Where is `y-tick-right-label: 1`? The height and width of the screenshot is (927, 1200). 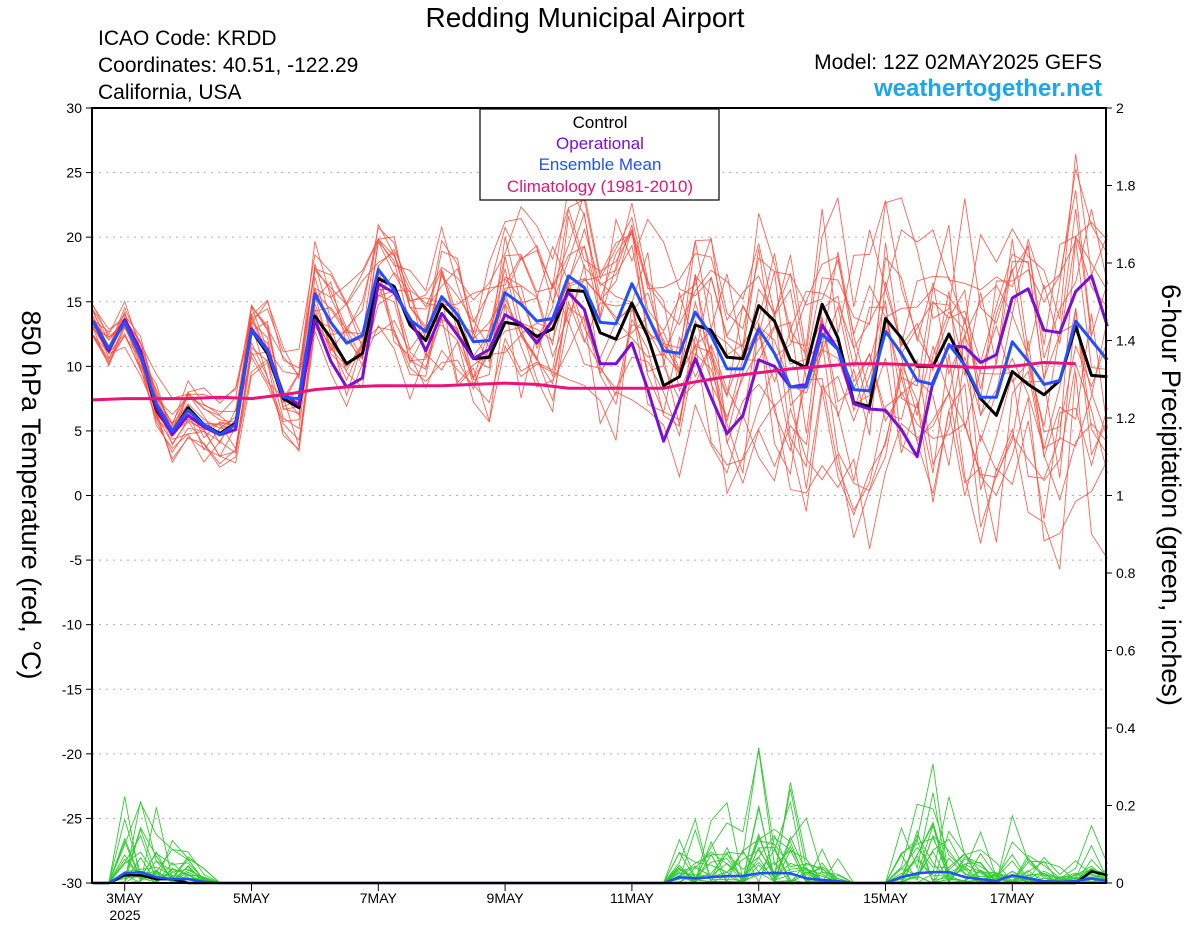 y-tick-right-label: 1 is located at coordinates (1120, 496).